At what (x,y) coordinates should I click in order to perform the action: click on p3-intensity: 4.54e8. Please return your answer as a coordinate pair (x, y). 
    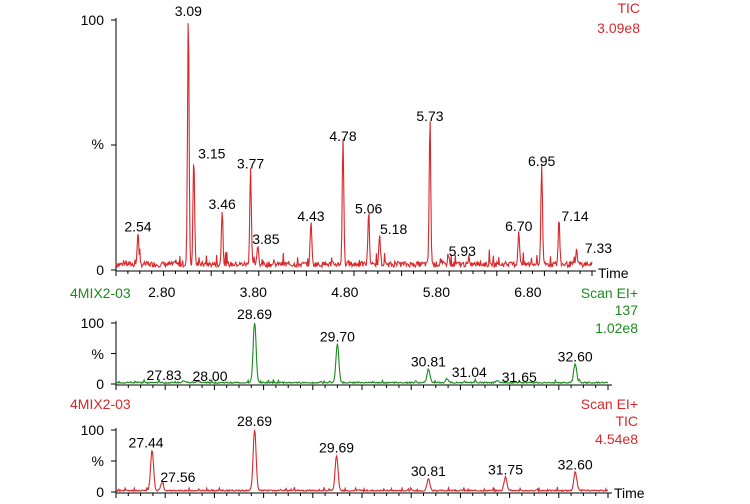
    Looking at the image, I should click on (616, 439).